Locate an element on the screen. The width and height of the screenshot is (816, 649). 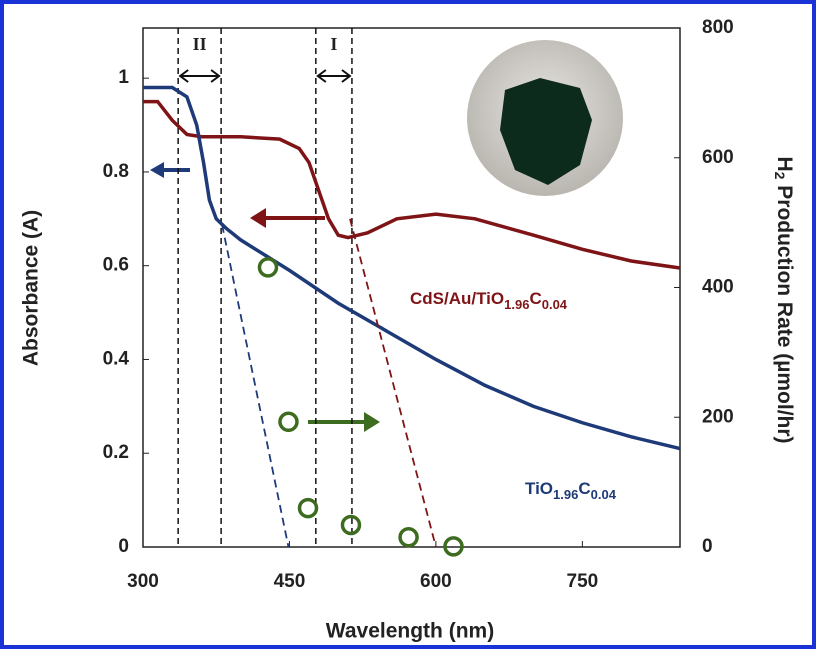
y2-axis-title: H2 Production Rate (µmol/hr) is located at coordinates (784, 299).